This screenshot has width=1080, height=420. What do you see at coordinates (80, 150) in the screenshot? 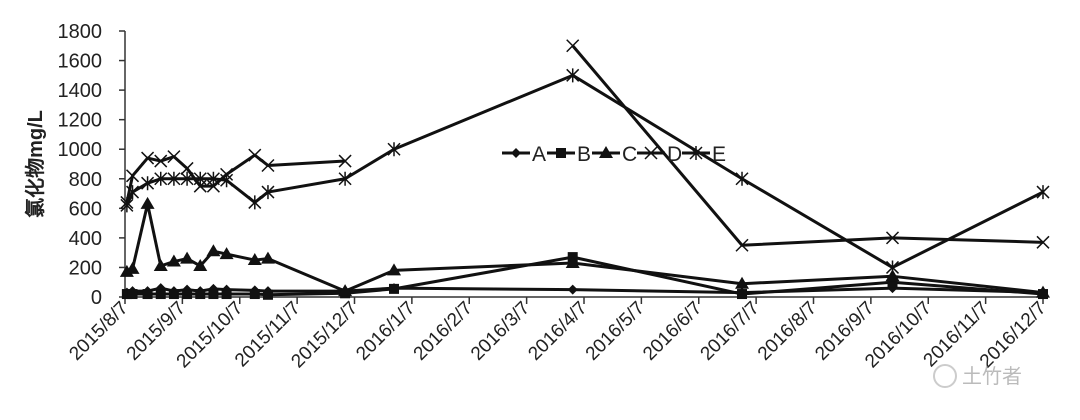
I see `y-tick-label: 1000` at bounding box center [80, 150].